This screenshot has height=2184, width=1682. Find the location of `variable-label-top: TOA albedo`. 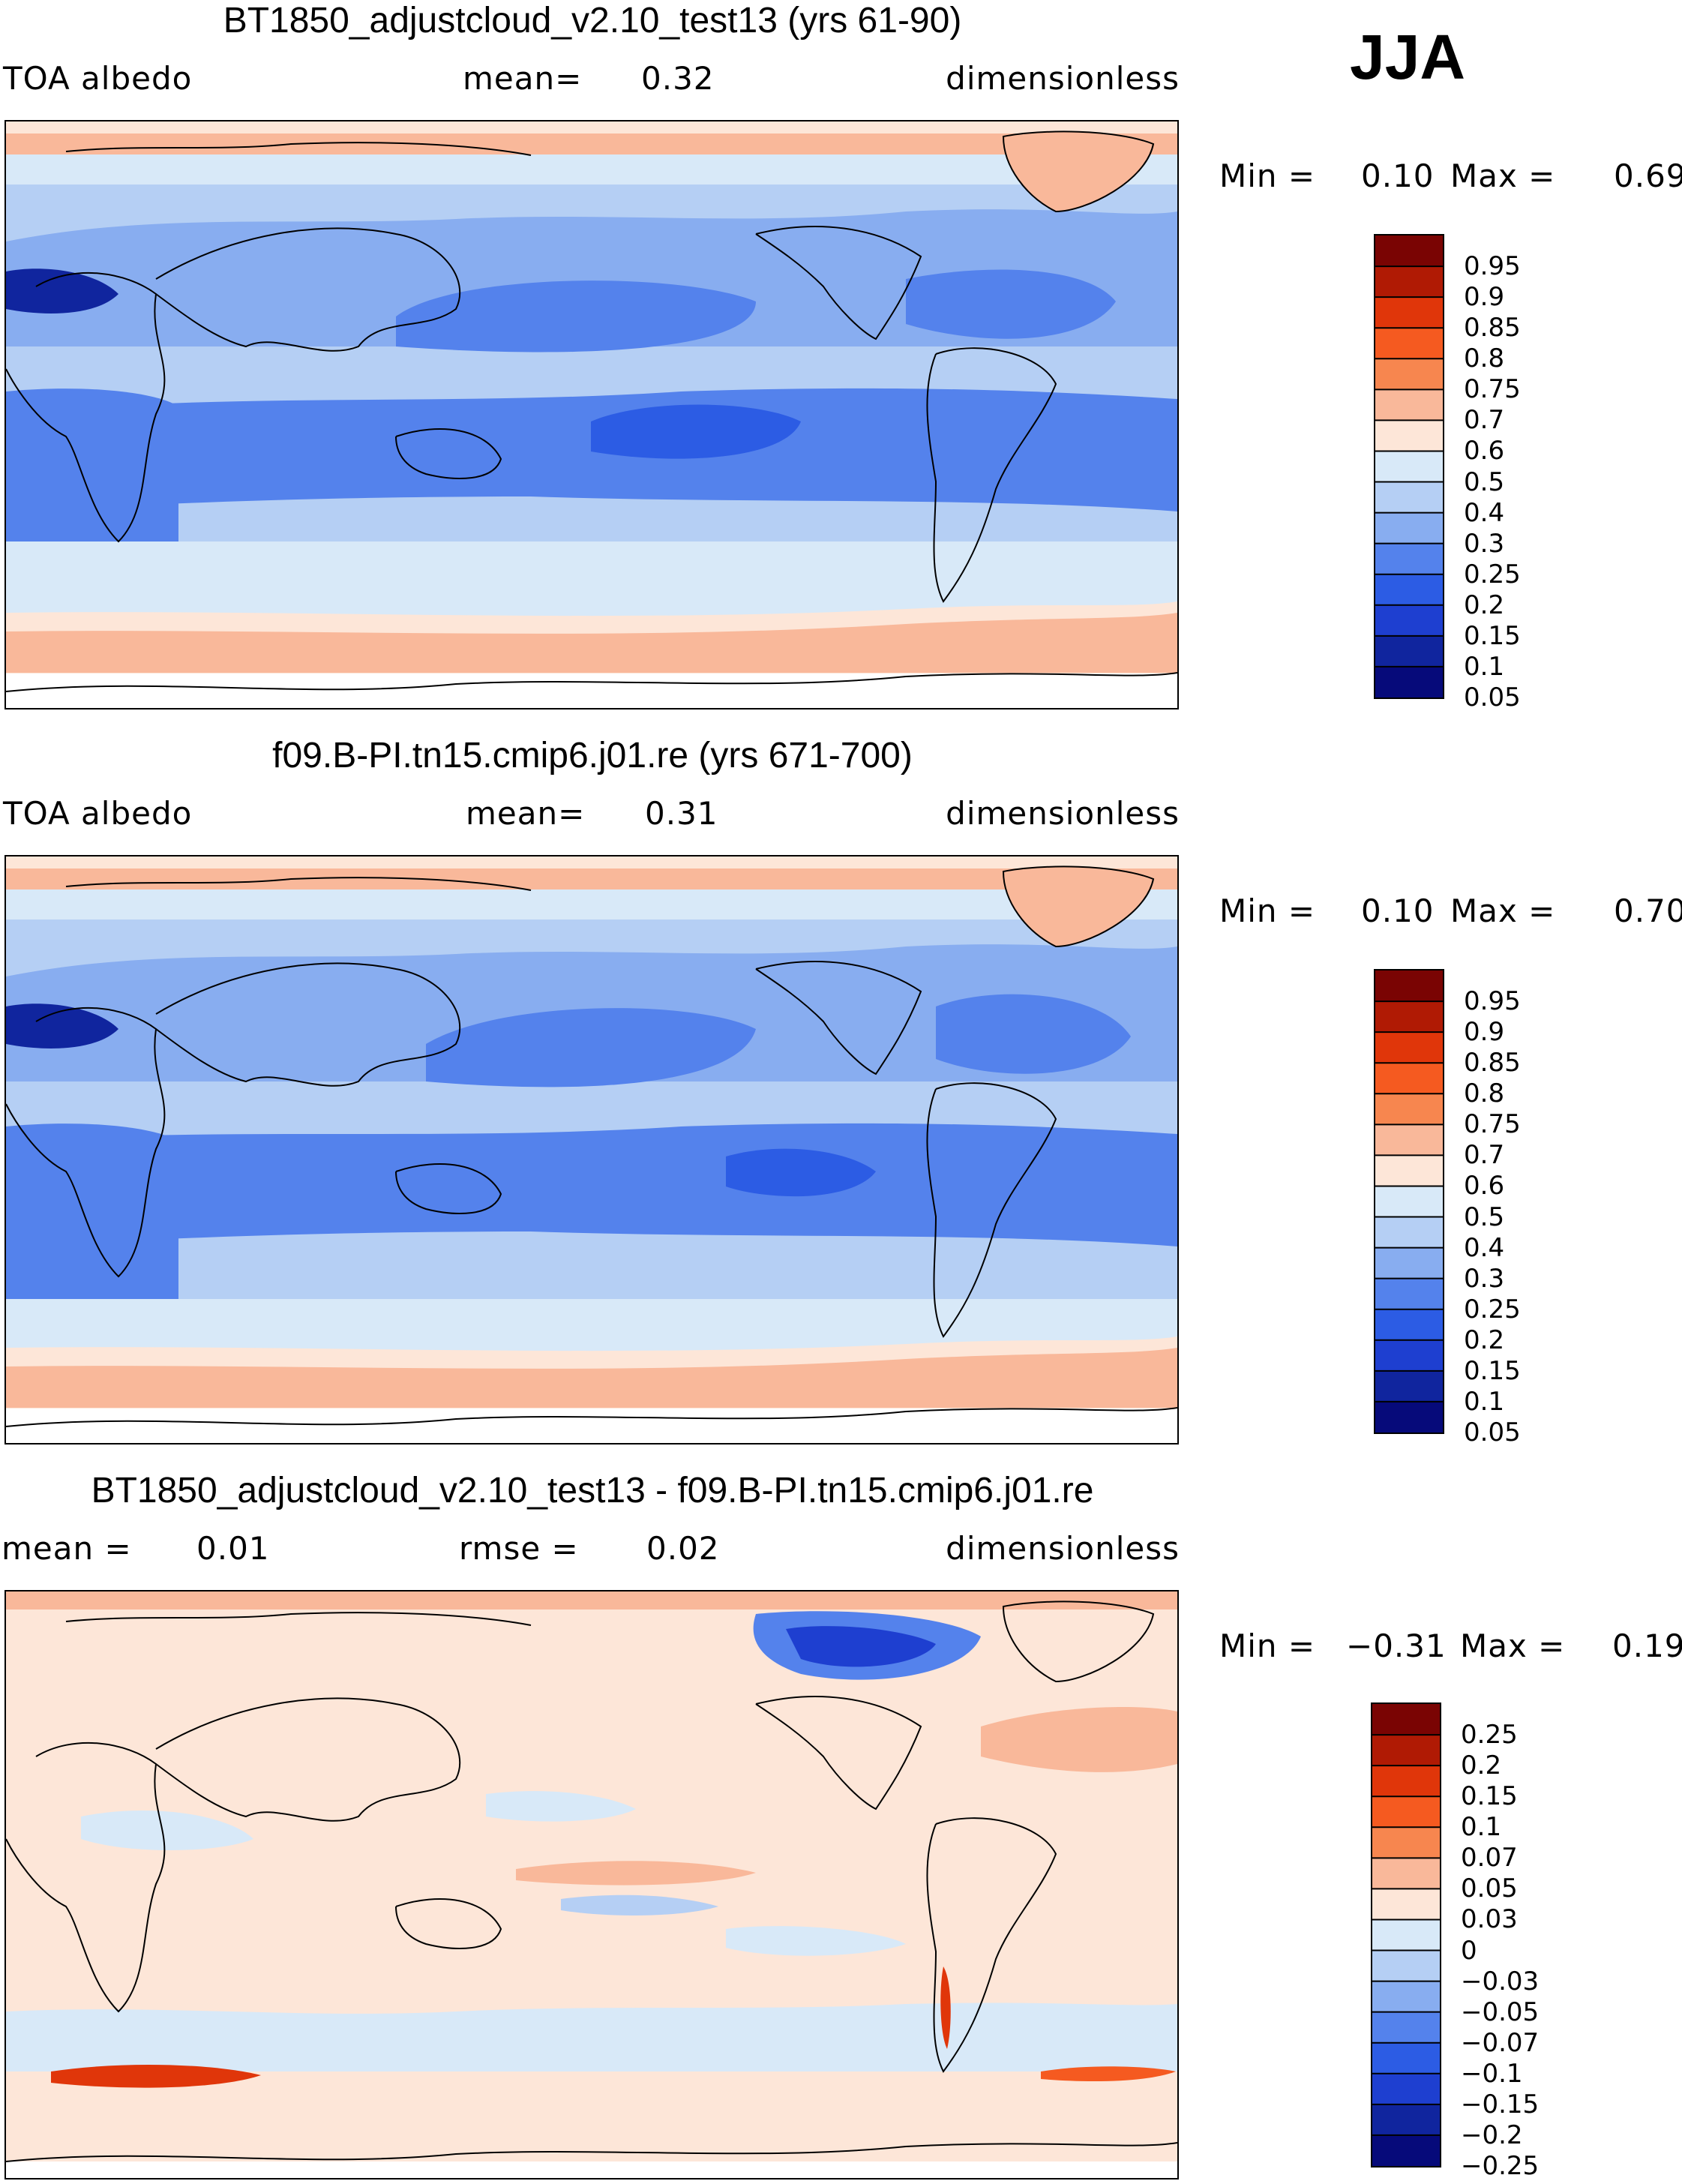

variable-label-top: TOA albedo is located at coordinates (98, 78).